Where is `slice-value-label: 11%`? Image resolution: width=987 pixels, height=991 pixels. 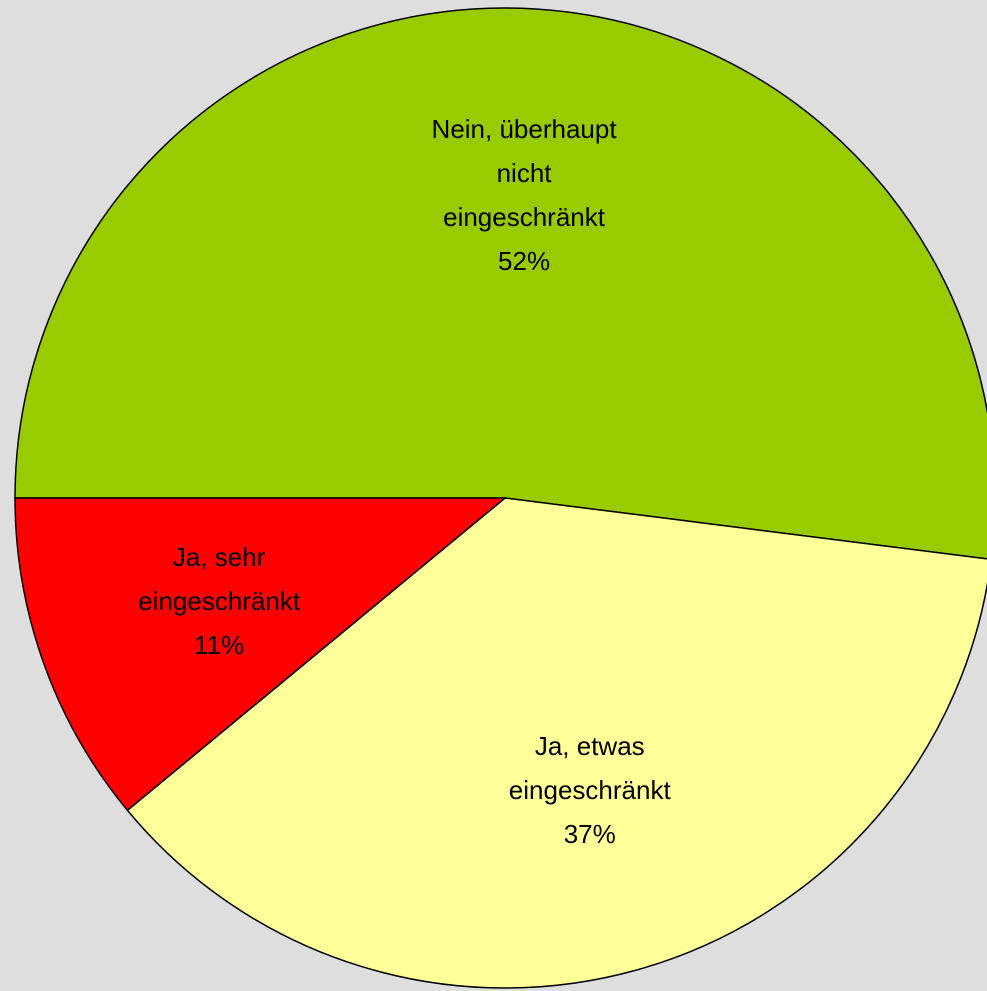
slice-value-label: 11% is located at coordinates (219, 644).